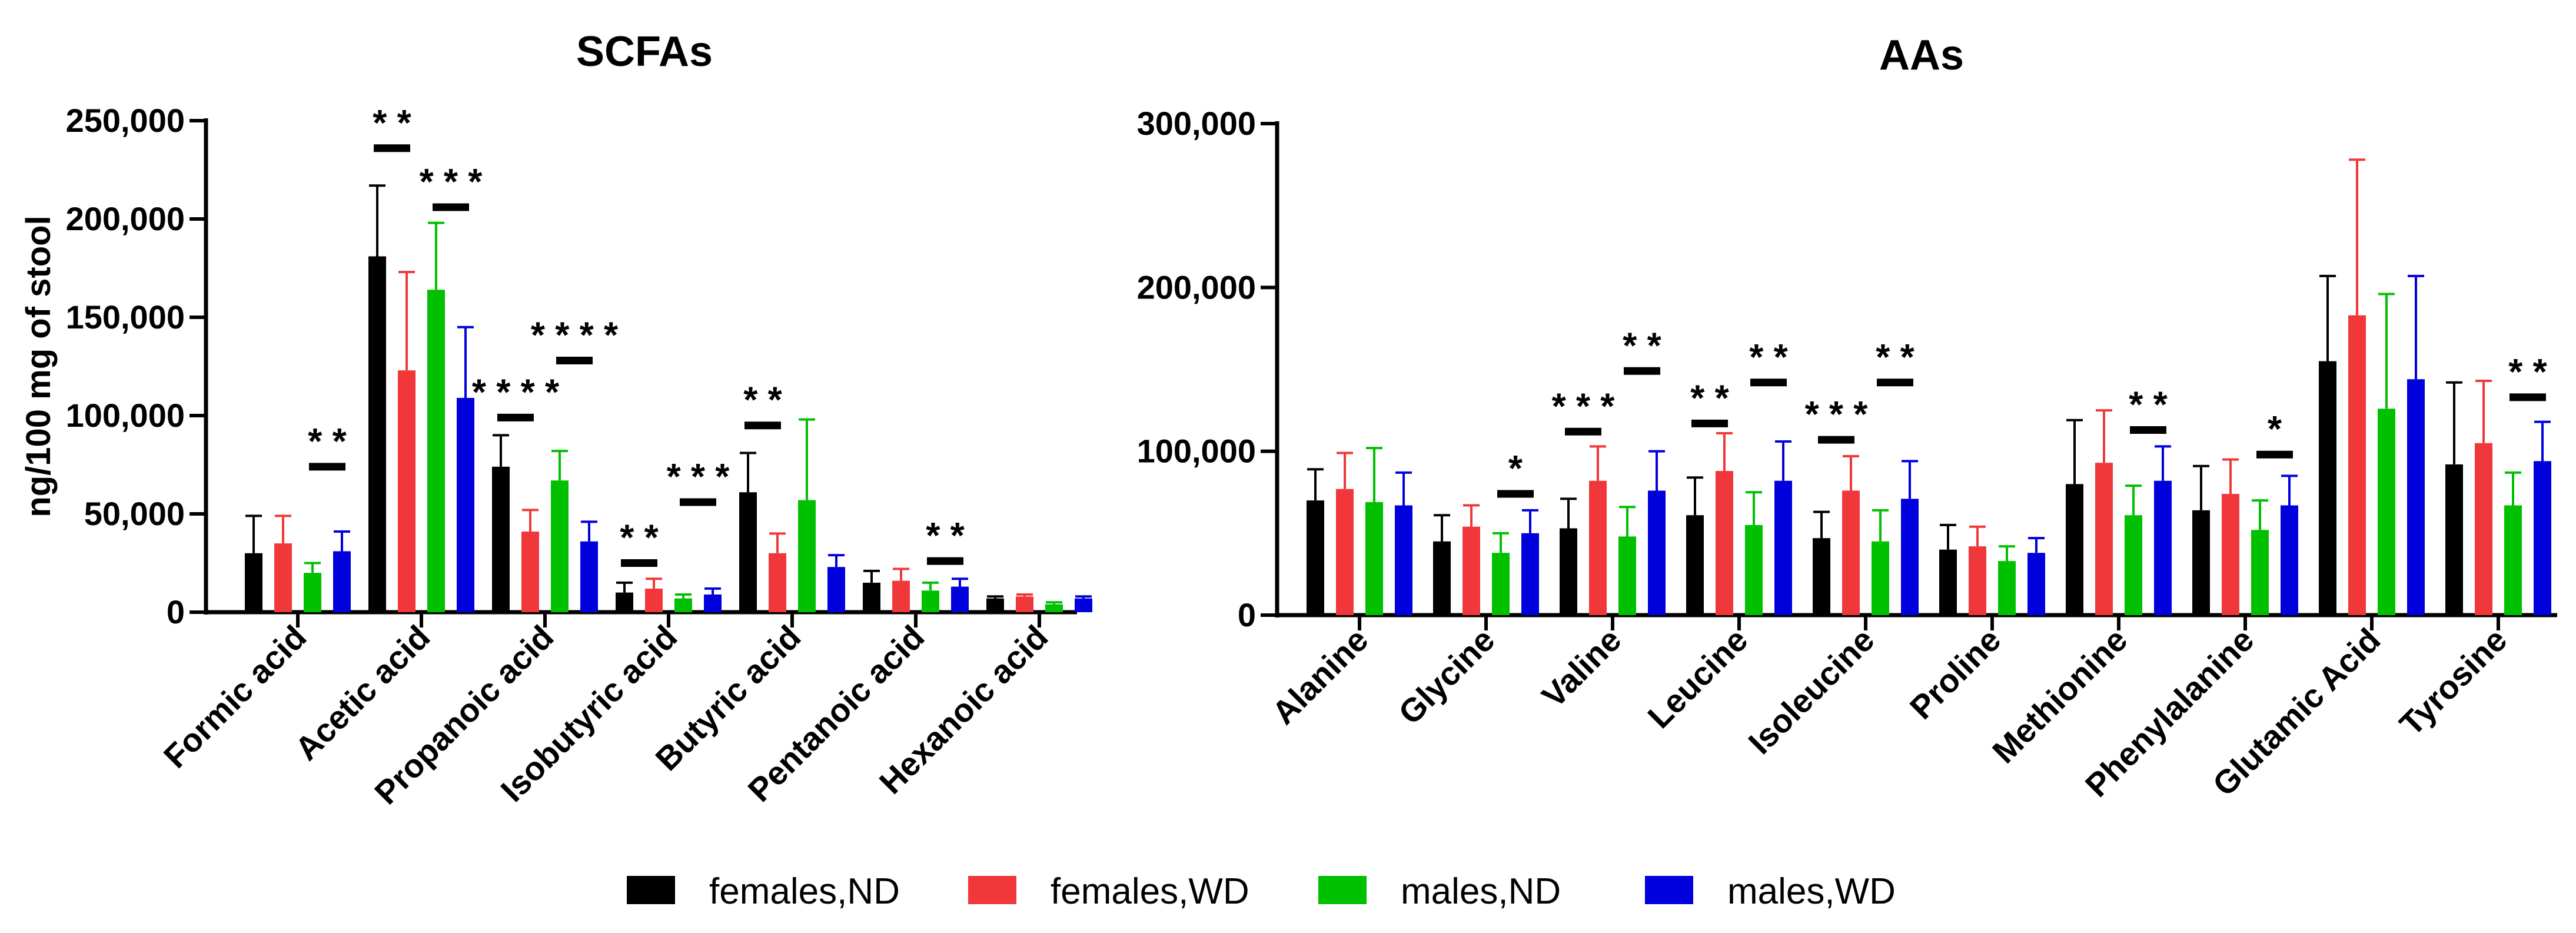  Describe the element at coordinates (1581, 668) in the screenshot. I see `x-tick-label-valine: Valine` at that location.